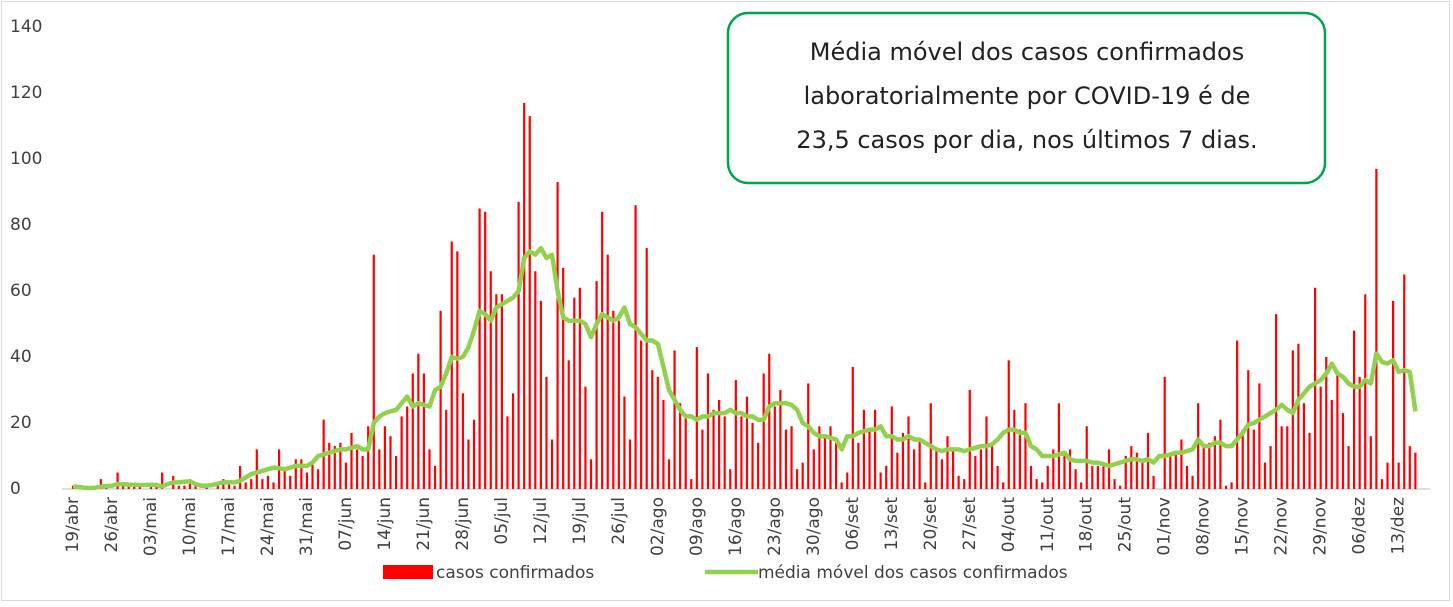 This screenshot has height=607, width=1453. I want to click on x-tick-label: 12/jul, so click(541, 521).